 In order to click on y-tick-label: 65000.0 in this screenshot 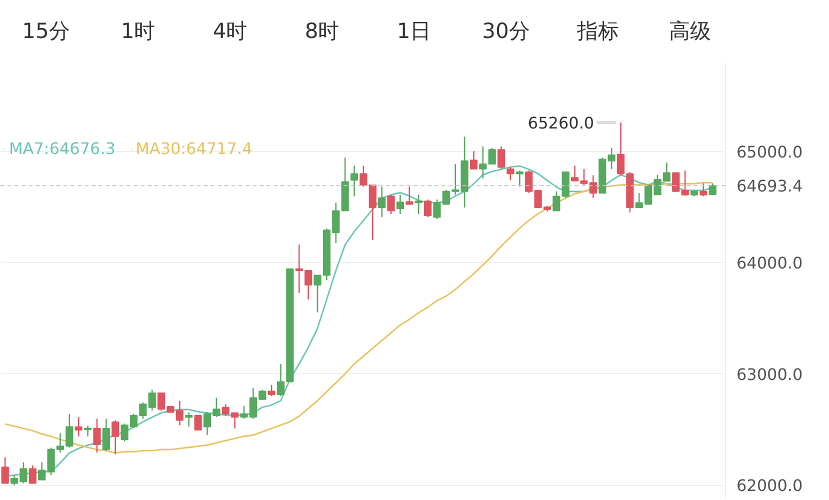, I will do `click(769, 152)`.